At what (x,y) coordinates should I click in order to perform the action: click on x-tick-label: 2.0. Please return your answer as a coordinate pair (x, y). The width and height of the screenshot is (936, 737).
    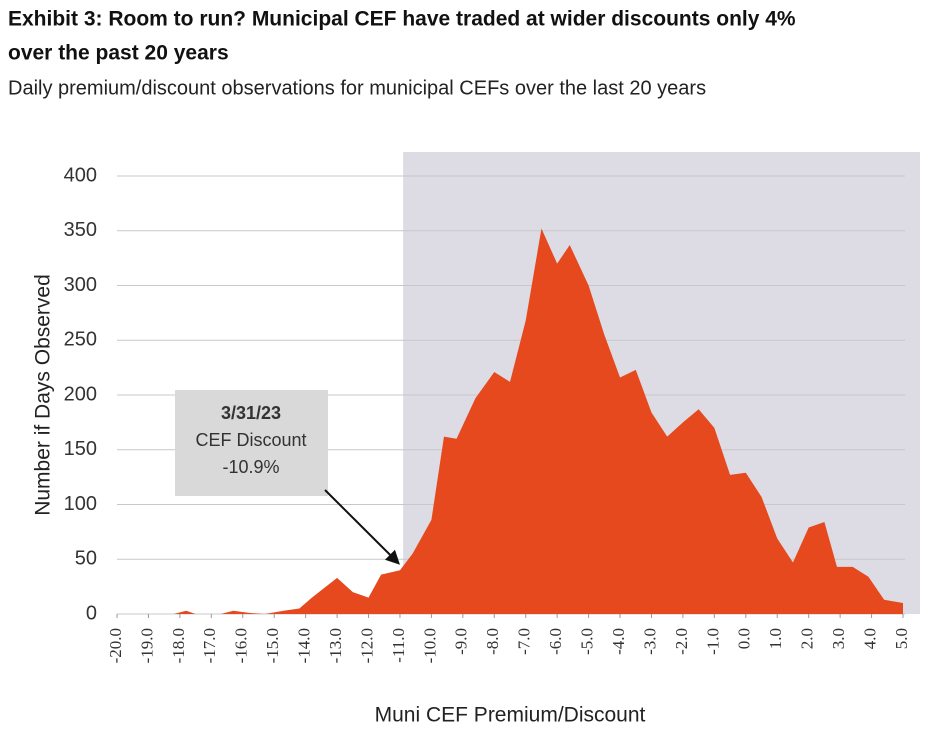
    Looking at the image, I should click on (807, 638).